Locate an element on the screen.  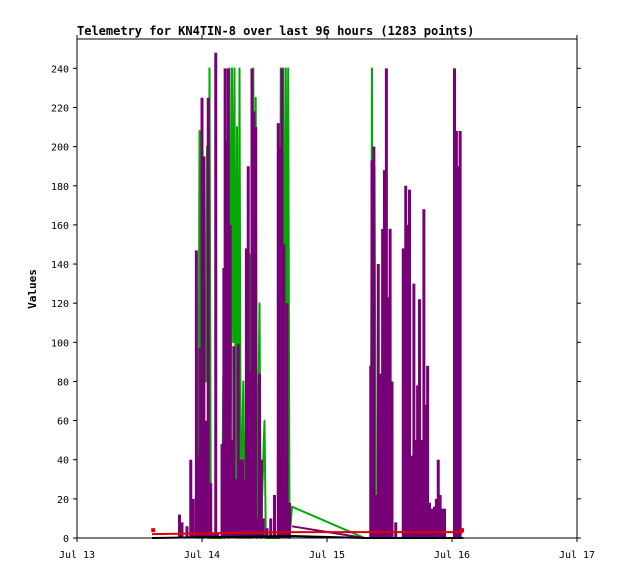
y-tick-label: 0 is located at coordinates (66, 539).